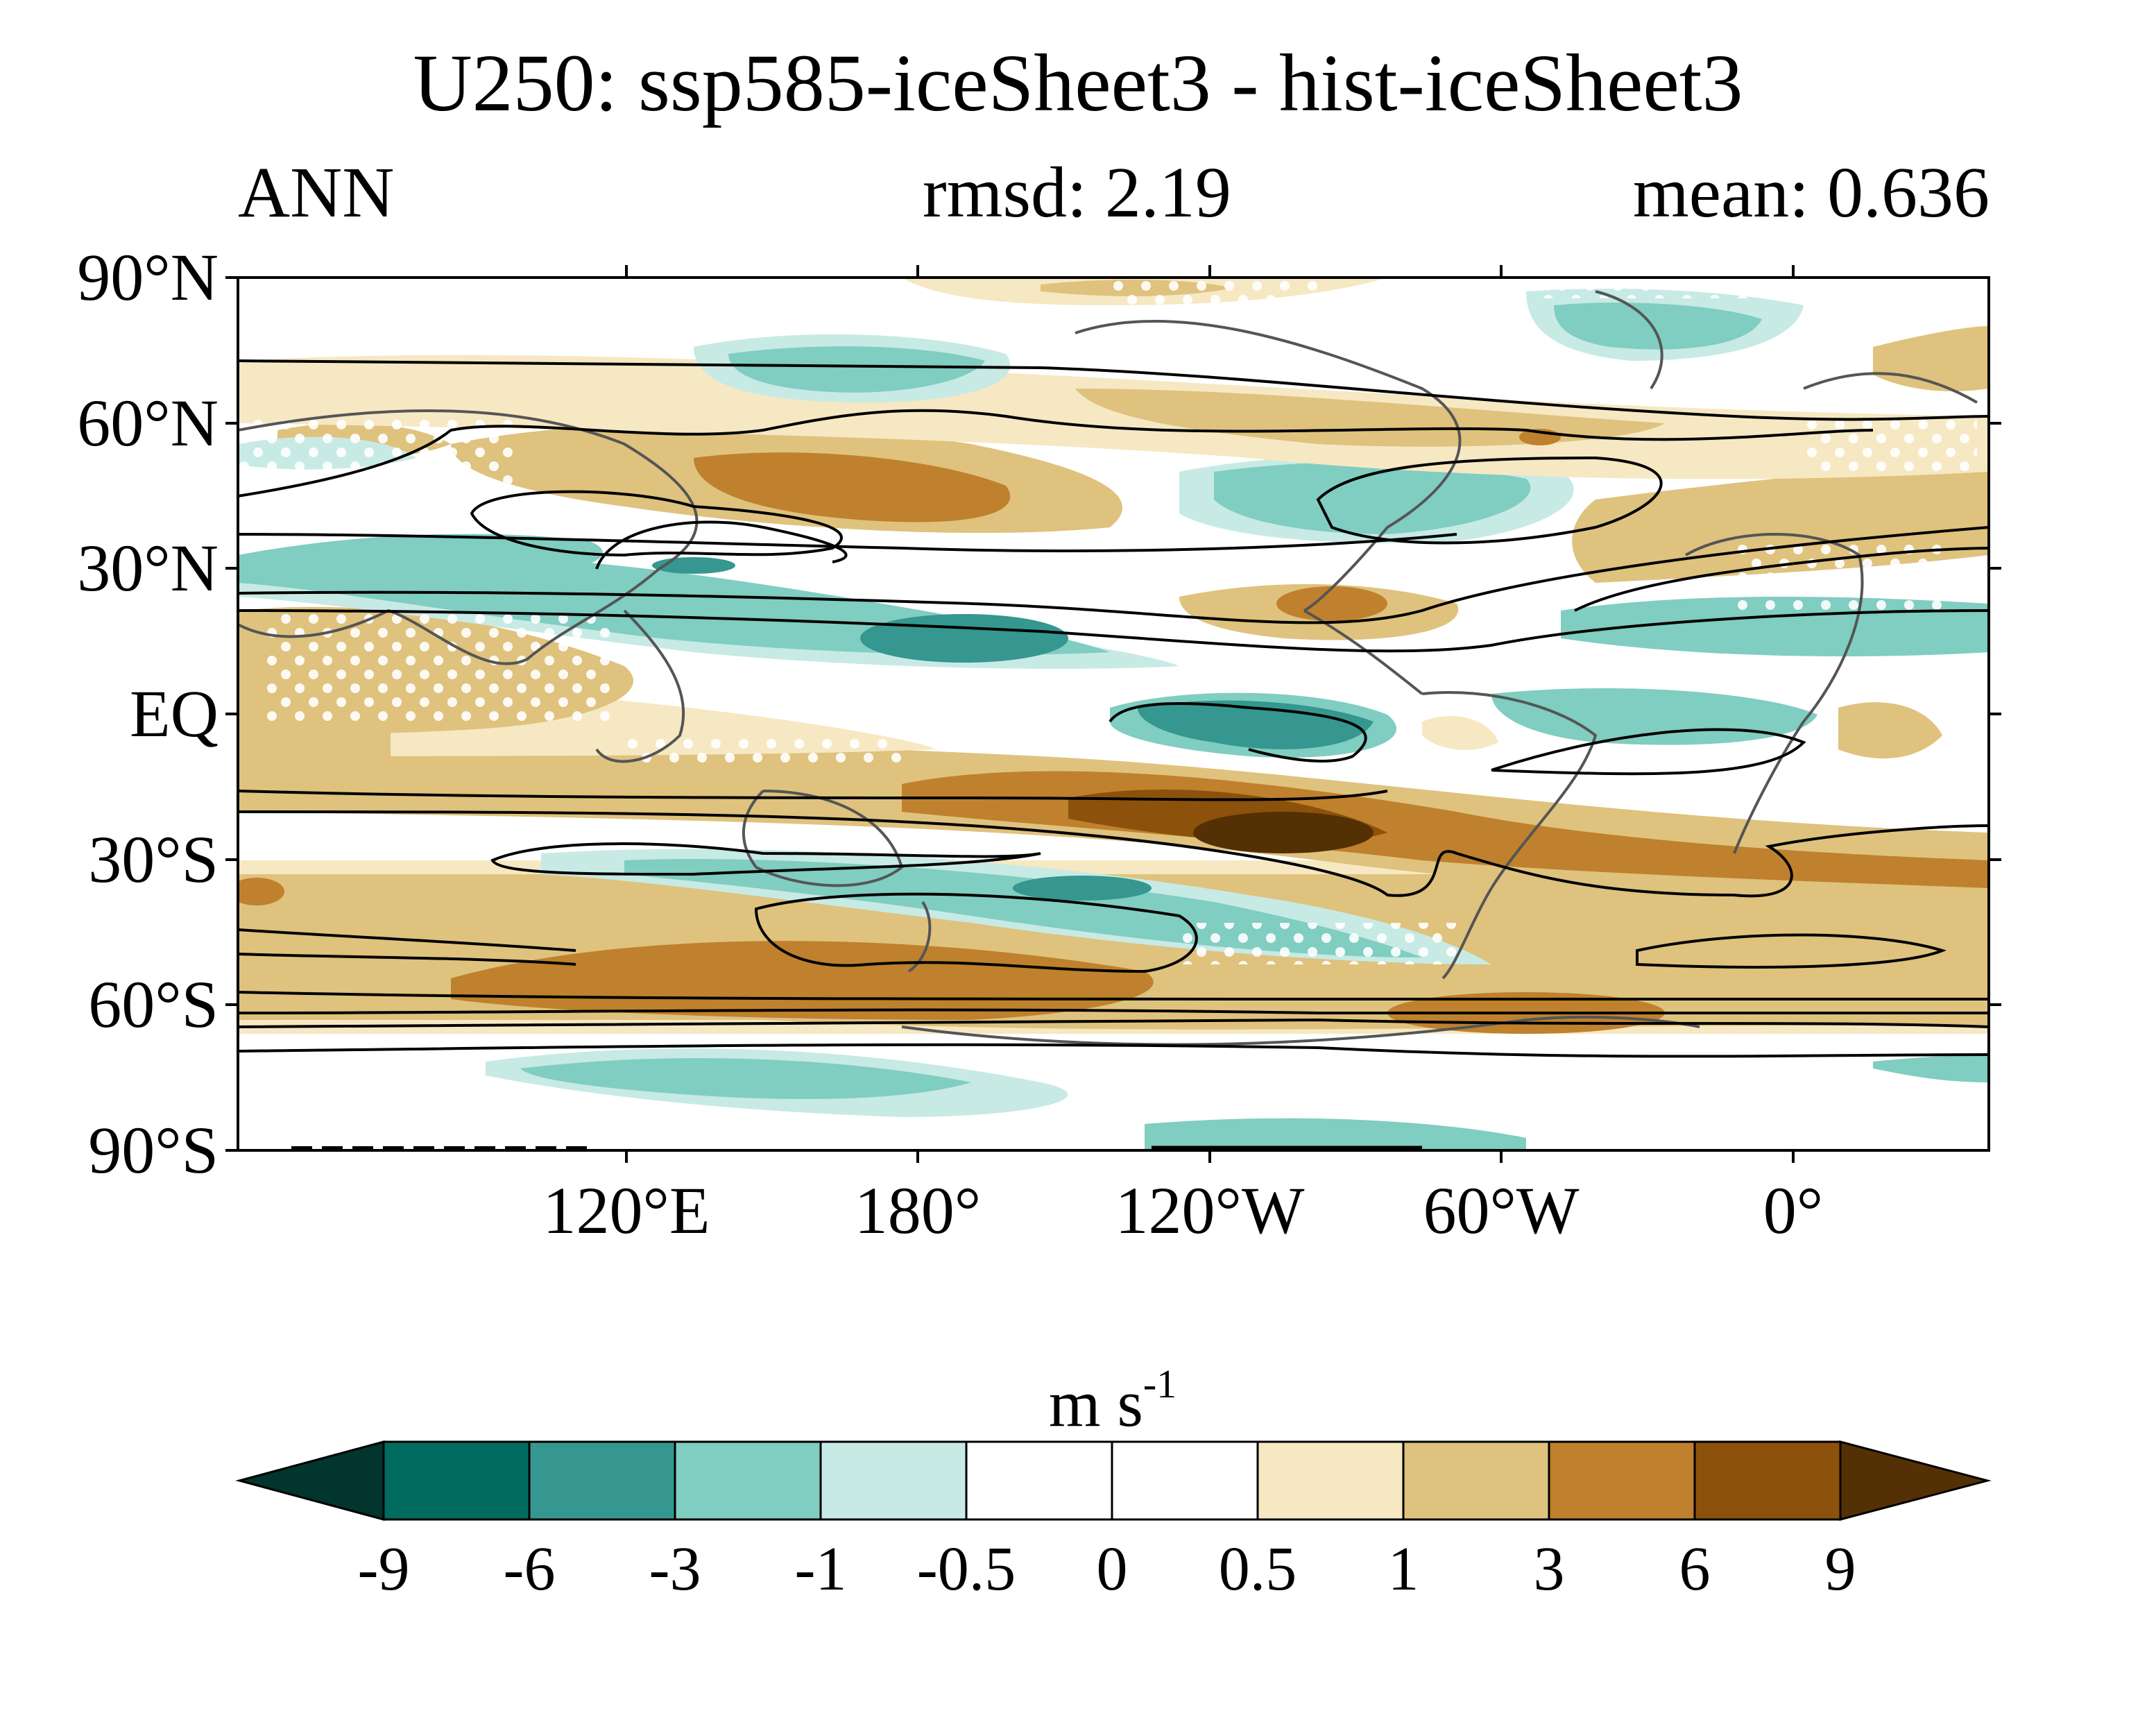 Image resolution: width=2156 pixels, height=1720 pixels. I want to click on lon-label-120w: 120°W, so click(1210, 1210).